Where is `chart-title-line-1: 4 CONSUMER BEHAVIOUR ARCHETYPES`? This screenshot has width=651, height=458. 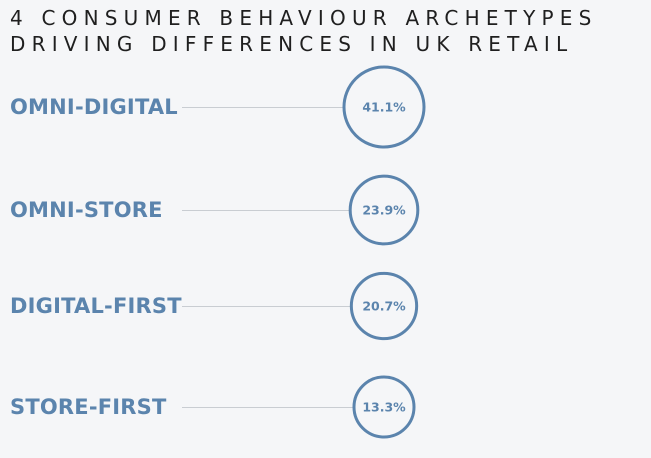 chart-title-line-1: 4 CONSUMER BEHAVIOUR ARCHETYPES is located at coordinates (304, 18).